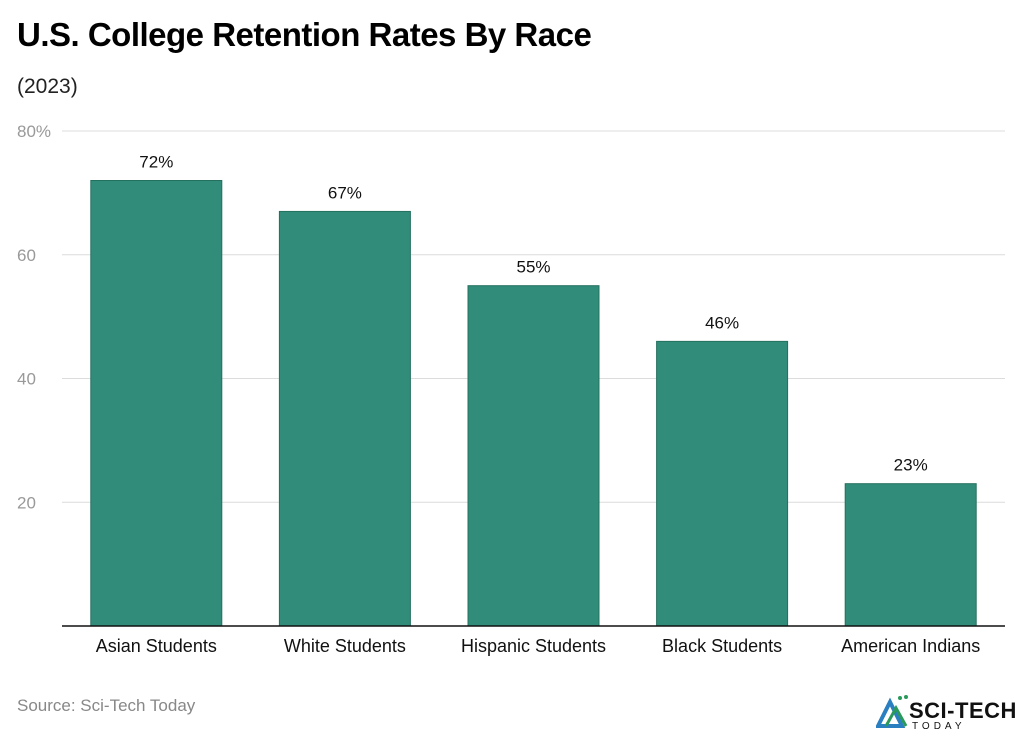 The image size is (1024, 735). Describe the element at coordinates (26, 255) in the screenshot. I see `y-tick-label: 60` at that location.